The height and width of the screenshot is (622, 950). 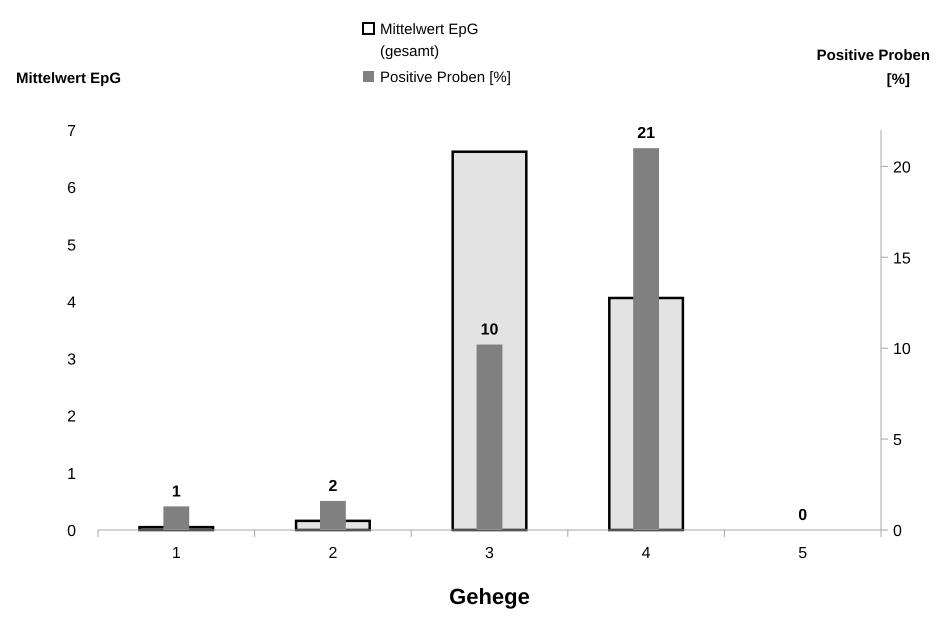 I want to click on y2-tick-label: 15, so click(x=902, y=259).